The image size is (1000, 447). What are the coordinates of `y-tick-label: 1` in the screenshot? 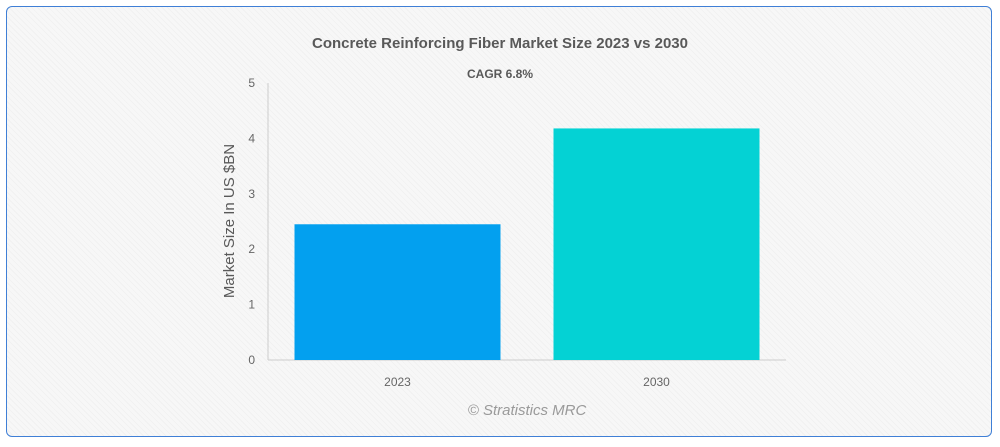 It's located at (251, 305).